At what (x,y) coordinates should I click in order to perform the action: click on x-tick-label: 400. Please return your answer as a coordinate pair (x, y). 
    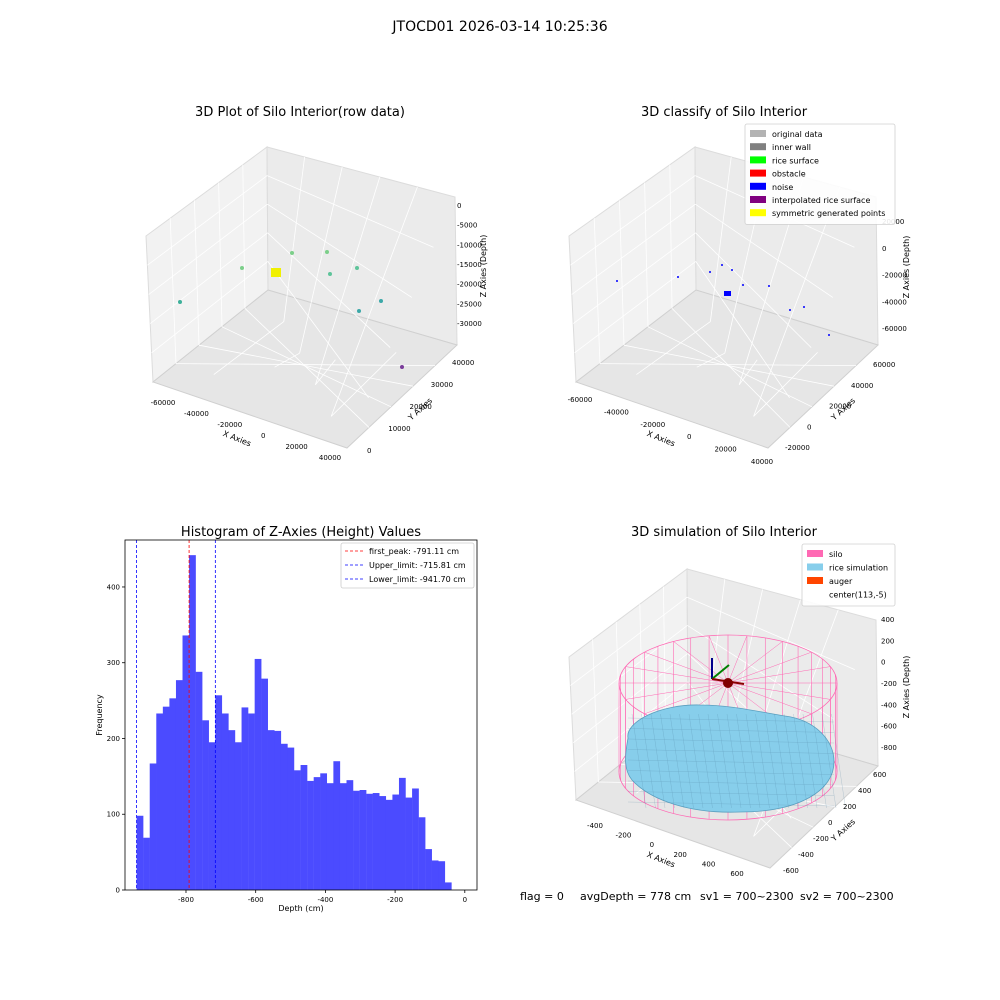
    Looking at the image, I should click on (708, 864).